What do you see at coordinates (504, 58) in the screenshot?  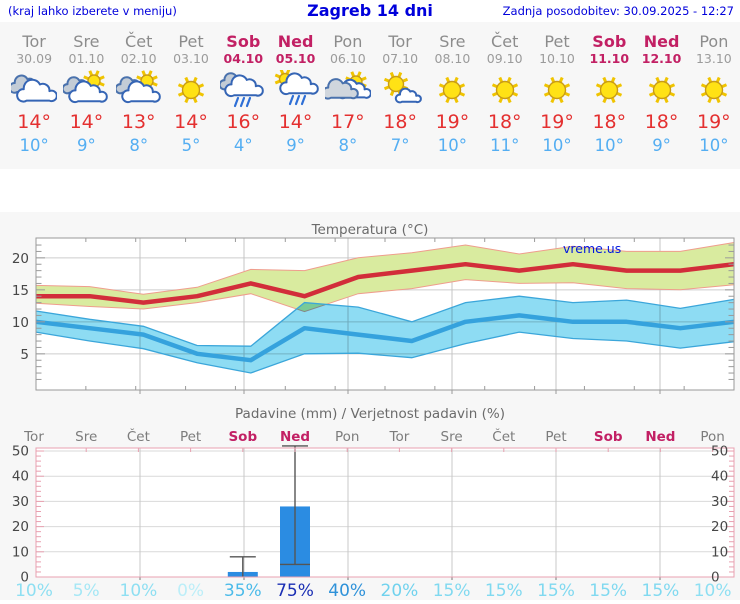 I see `day-date: 09.10` at bounding box center [504, 58].